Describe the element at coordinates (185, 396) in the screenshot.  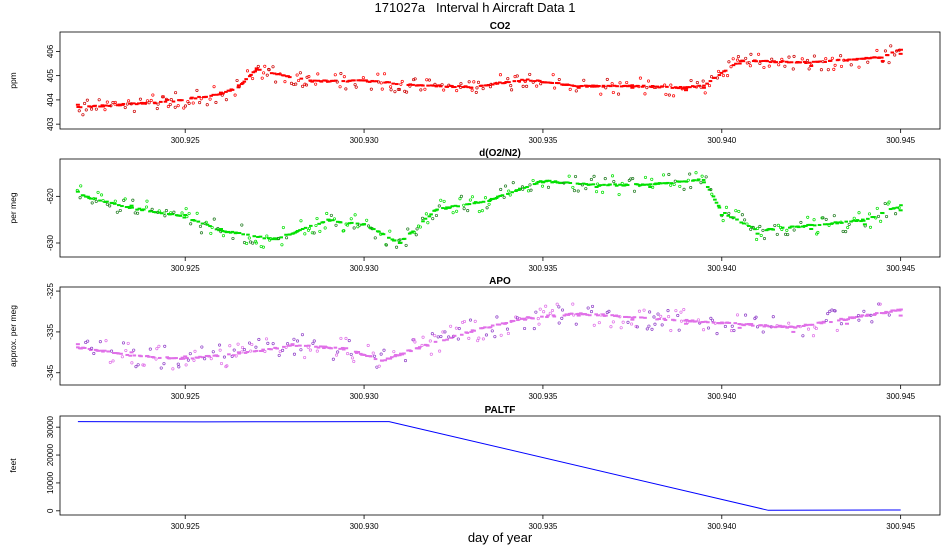
I see `x-tick-label: 300.925` at that location.